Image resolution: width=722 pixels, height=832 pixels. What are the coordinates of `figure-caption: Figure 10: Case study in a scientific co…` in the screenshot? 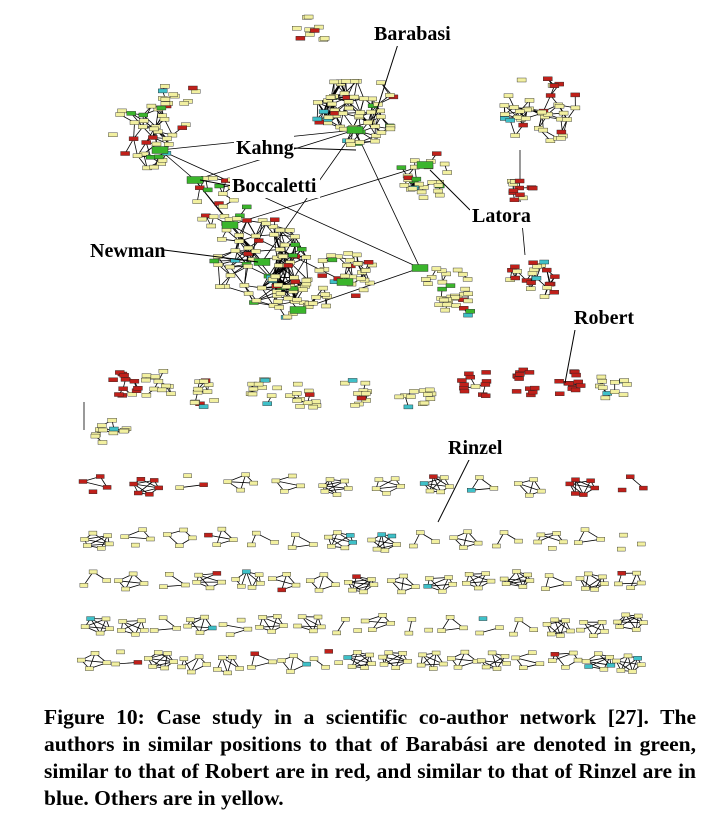 It's located at (370, 757).